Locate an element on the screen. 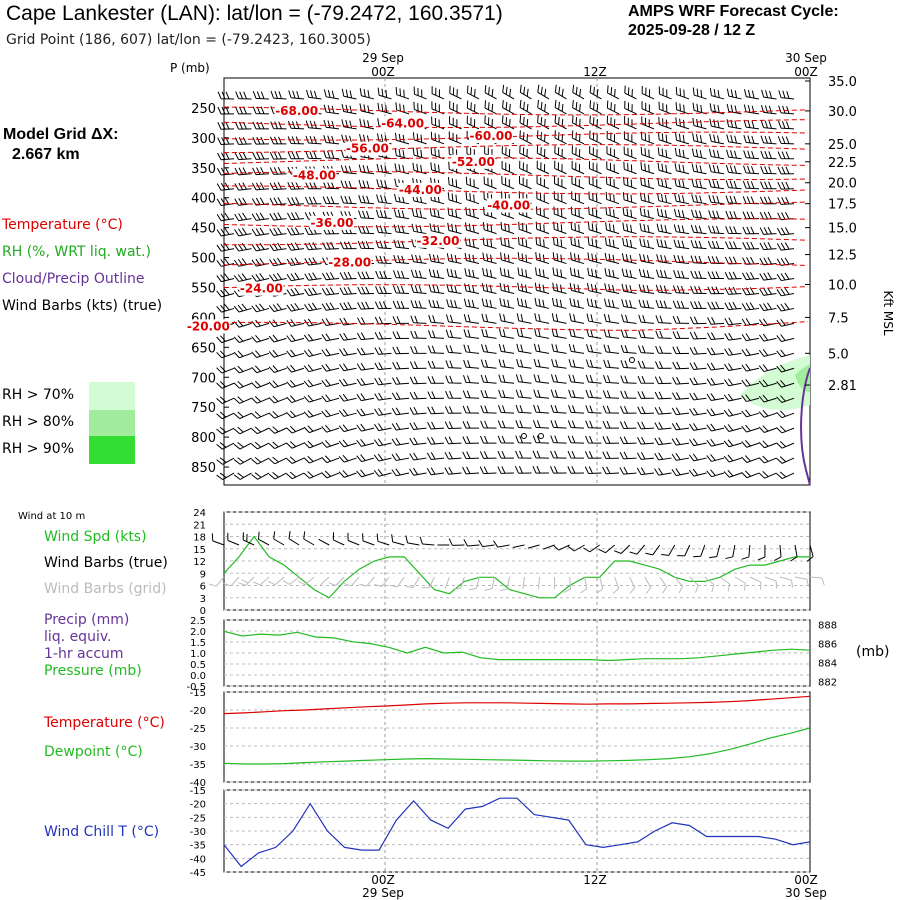  precip-tick-label: 0.0 is located at coordinates (198, 676).